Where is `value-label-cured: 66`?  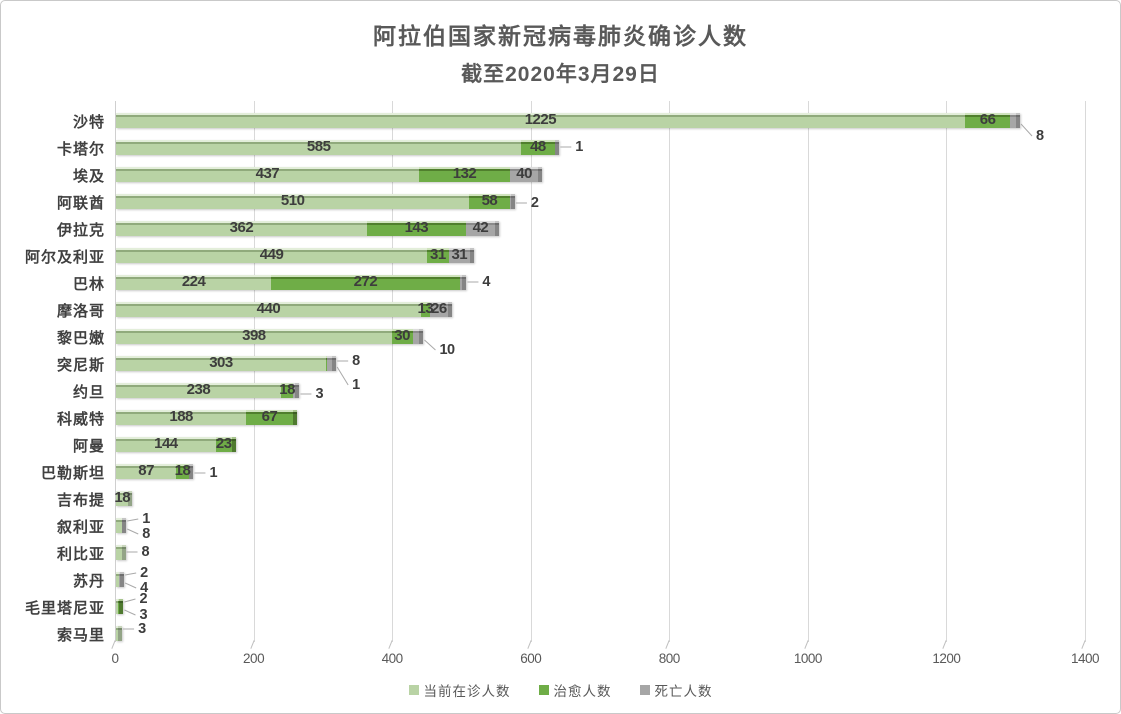 value-label-cured: 66 is located at coordinates (987, 119).